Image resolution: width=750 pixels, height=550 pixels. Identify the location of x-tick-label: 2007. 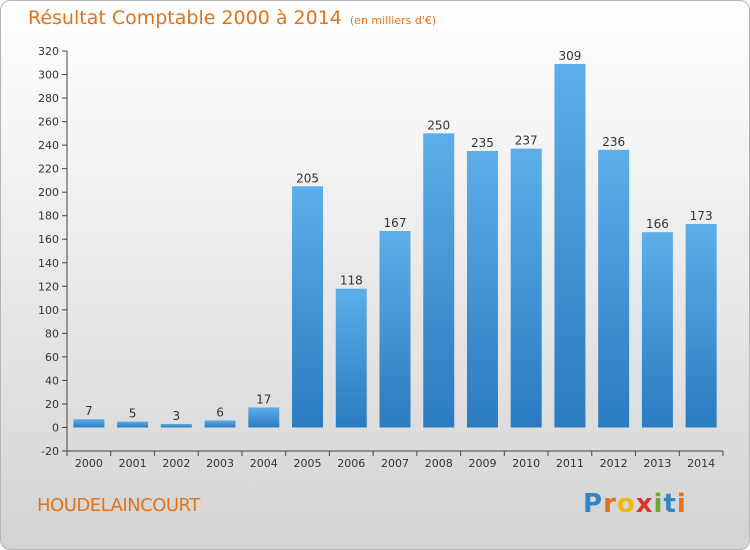
(395, 463).